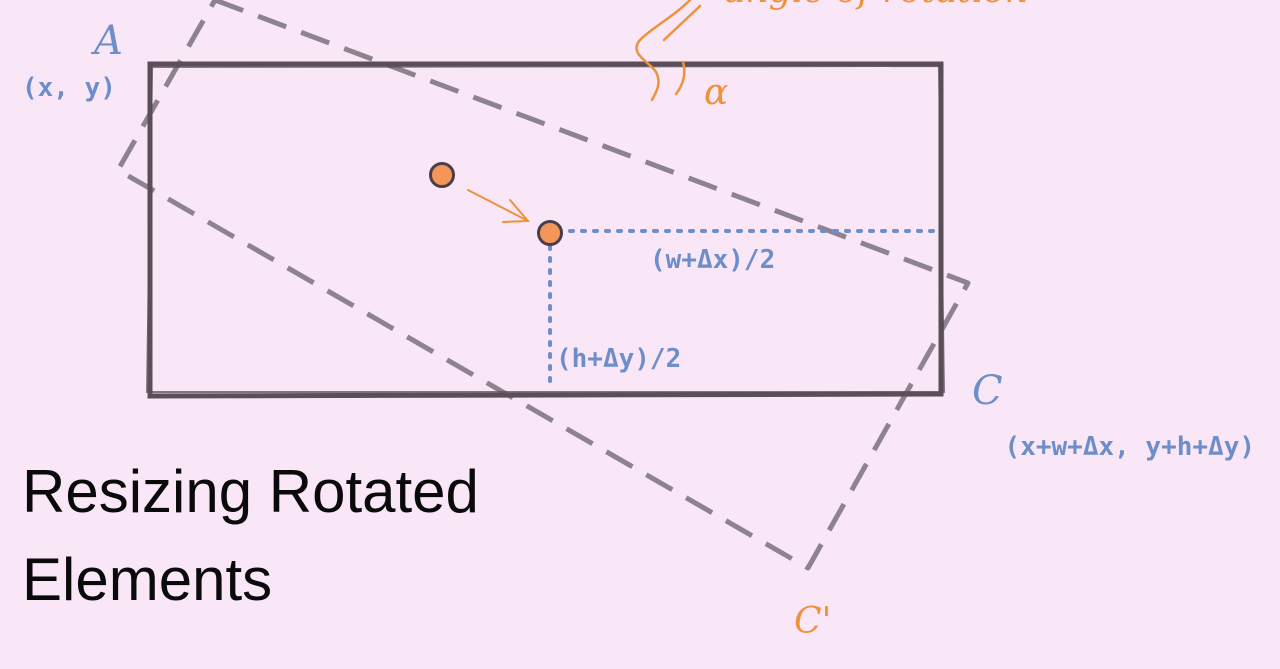  What do you see at coordinates (1130, 447) in the screenshot?
I see `corner-c-coords: (x+w+Δx, y+h+Δy)` at bounding box center [1130, 447].